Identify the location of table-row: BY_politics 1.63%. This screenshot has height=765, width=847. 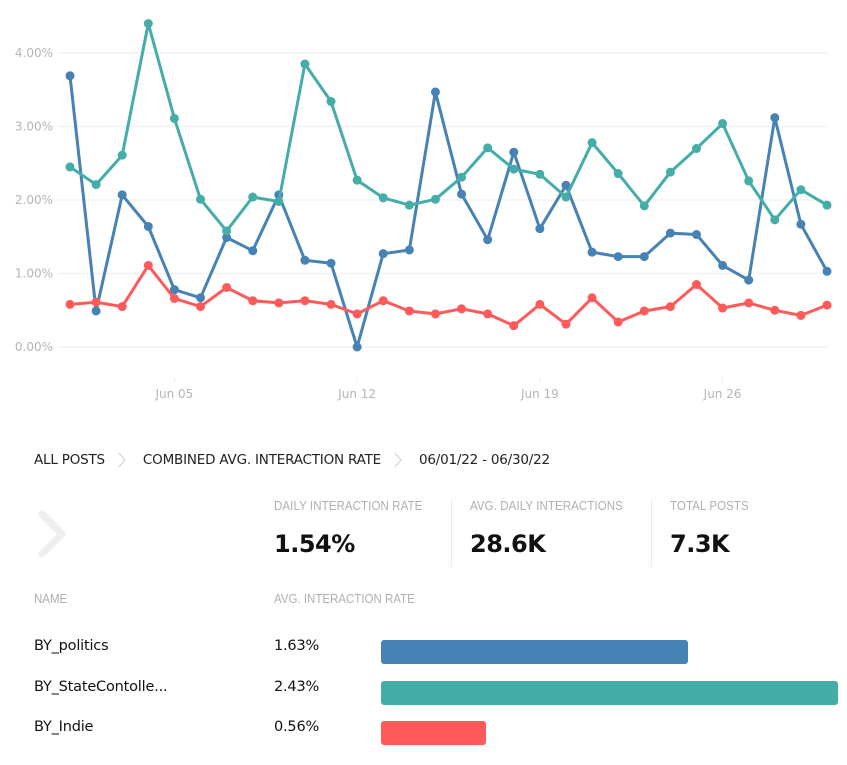
(423, 649).